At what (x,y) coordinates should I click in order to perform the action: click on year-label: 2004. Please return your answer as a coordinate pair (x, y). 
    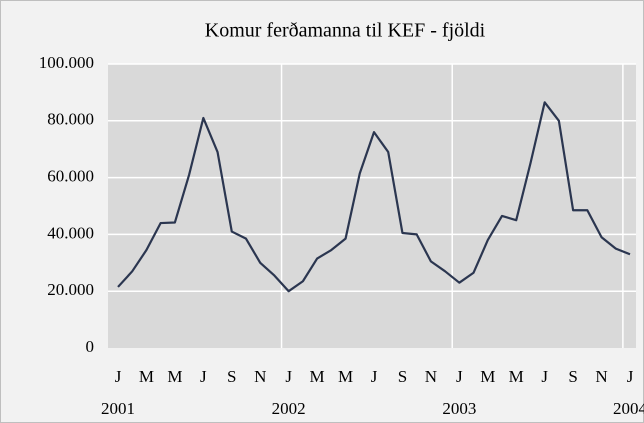
    Looking at the image, I should click on (628, 408).